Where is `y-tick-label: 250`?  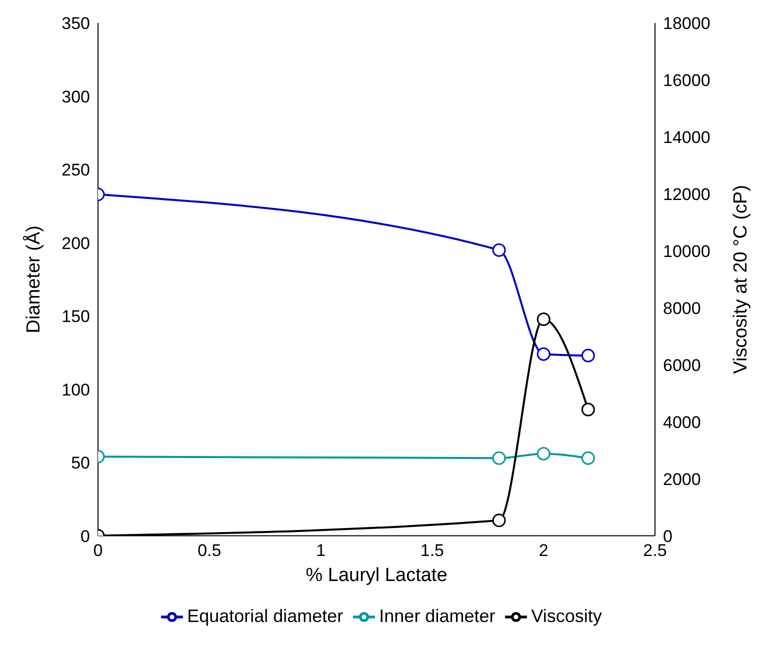 y-tick-label: 250 is located at coordinates (76, 170).